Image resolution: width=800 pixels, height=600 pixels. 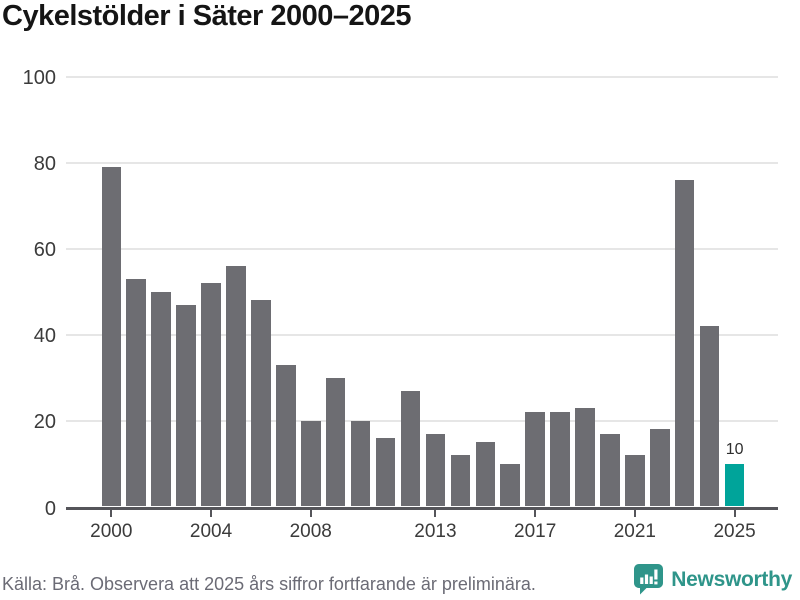 I want to click on bar-2015, so click(x=485, y=474).